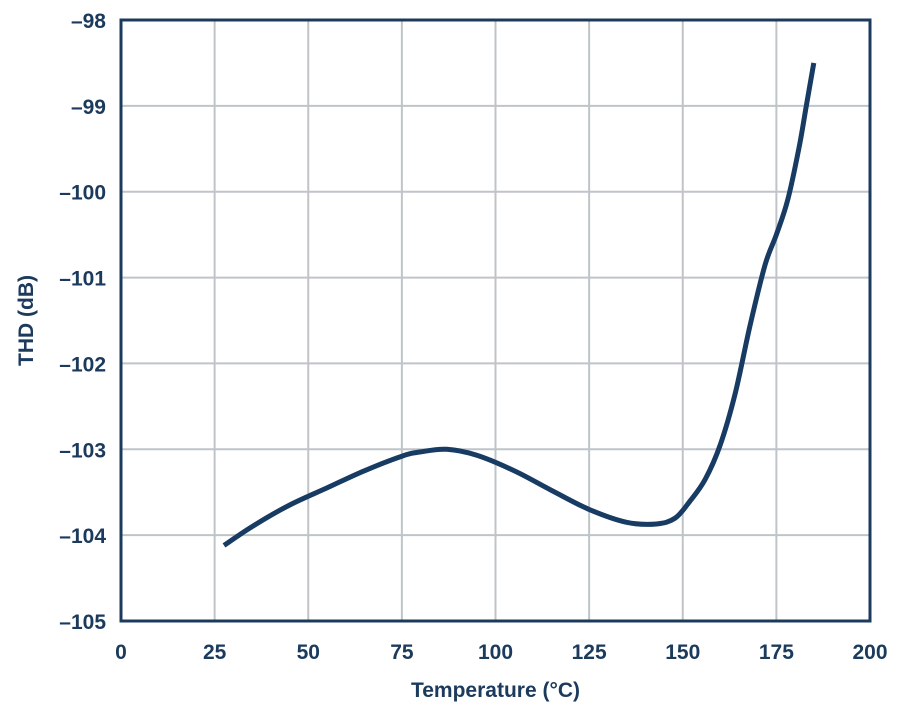 The width and height of the screenshot is (907, 714). What do you see at coordinates (88, 107) in the screenshot?
I see `y-tick-label: –99` at bounding box center [88, 107].